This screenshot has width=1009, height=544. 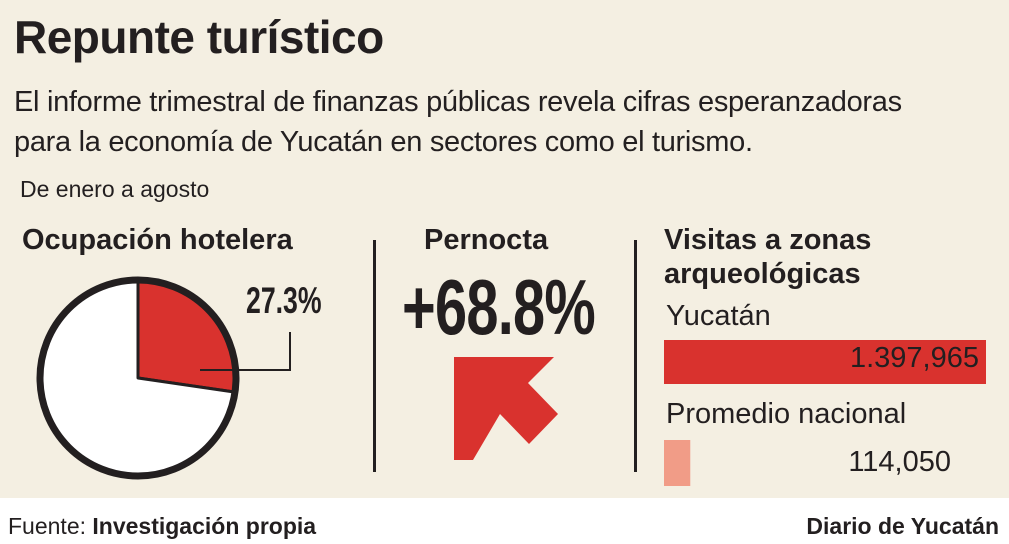 I want to click on pie-slice-label: 27.3%, so click(x=284, y=300).